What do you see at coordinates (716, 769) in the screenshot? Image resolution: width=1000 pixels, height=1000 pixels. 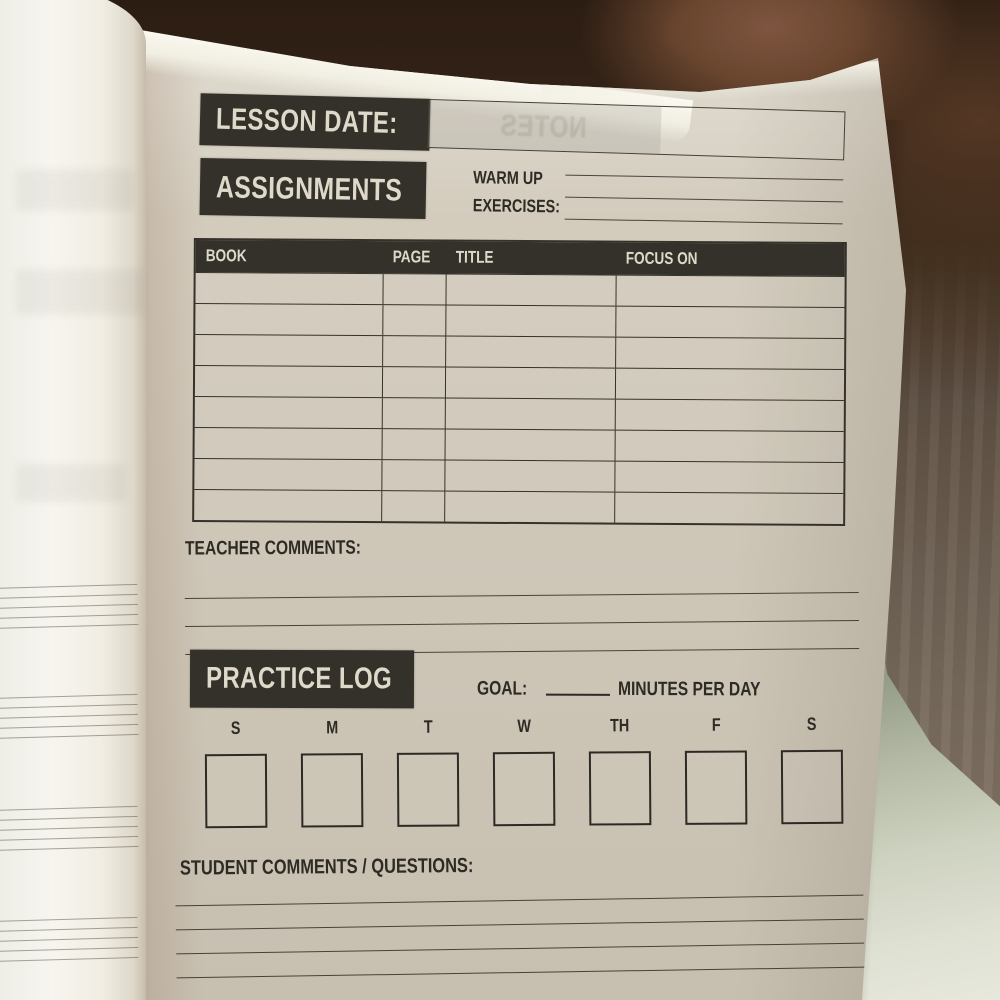 I see `day-column-f-5: F` at bounding box center [716, 769].